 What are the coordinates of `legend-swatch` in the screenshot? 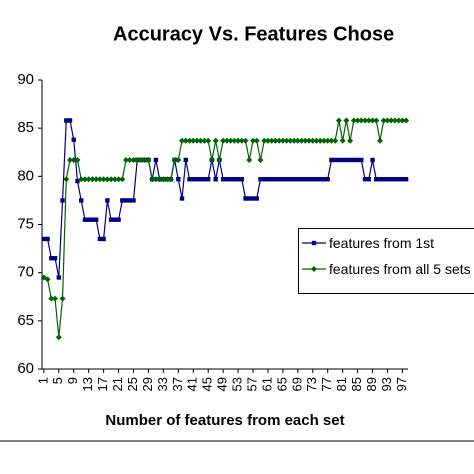 It's located at (314, 243).